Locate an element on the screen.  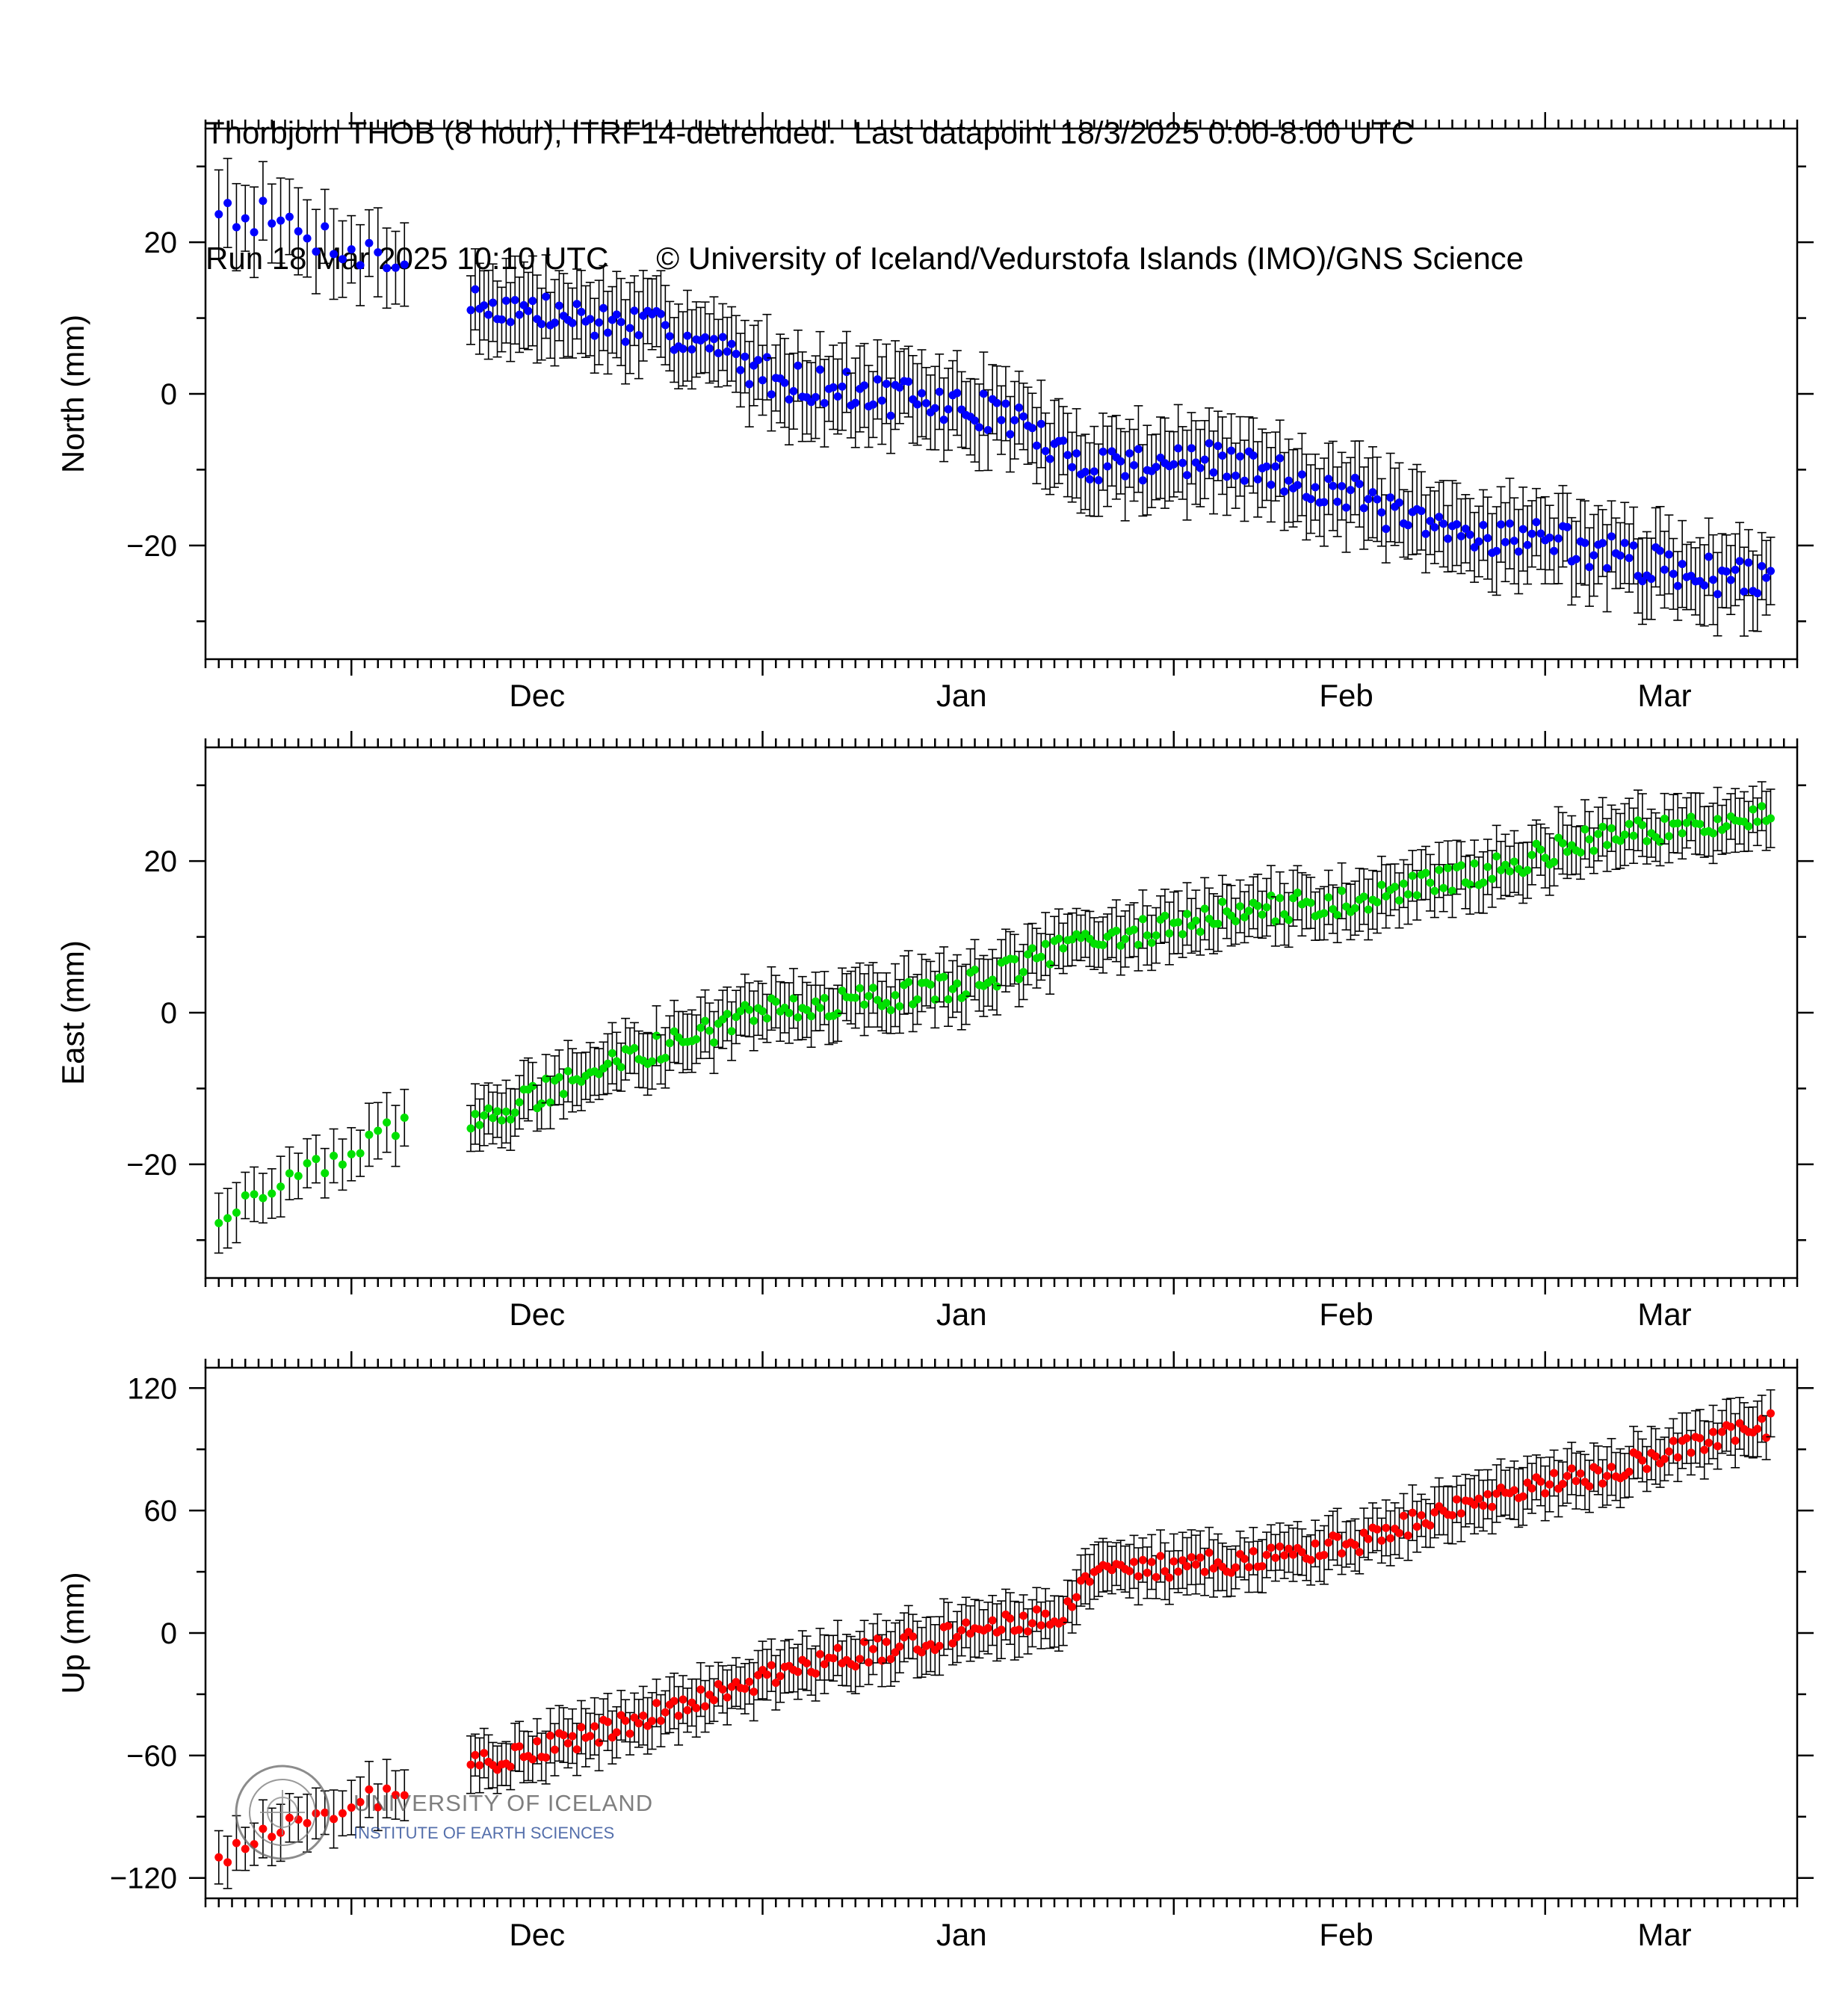
y-tick-label: 0 is located at coordinates (169, 394).